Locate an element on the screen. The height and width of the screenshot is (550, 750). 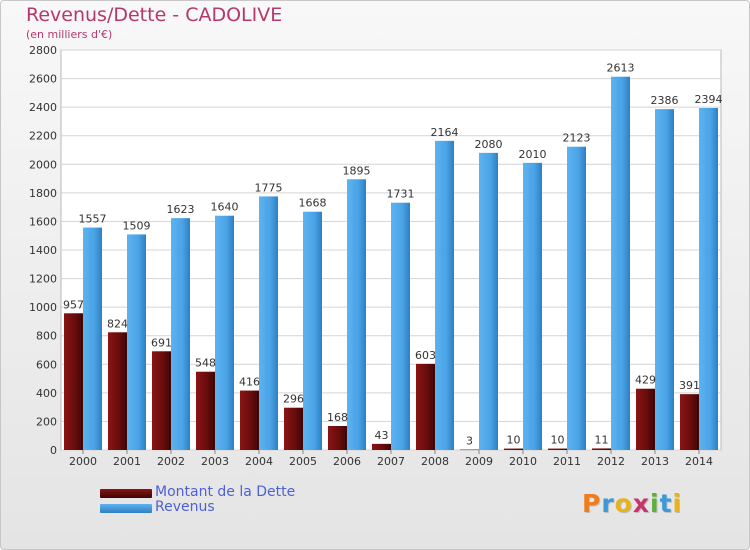
value-label-revenus: 1557 is located at coordinates (93, 219).